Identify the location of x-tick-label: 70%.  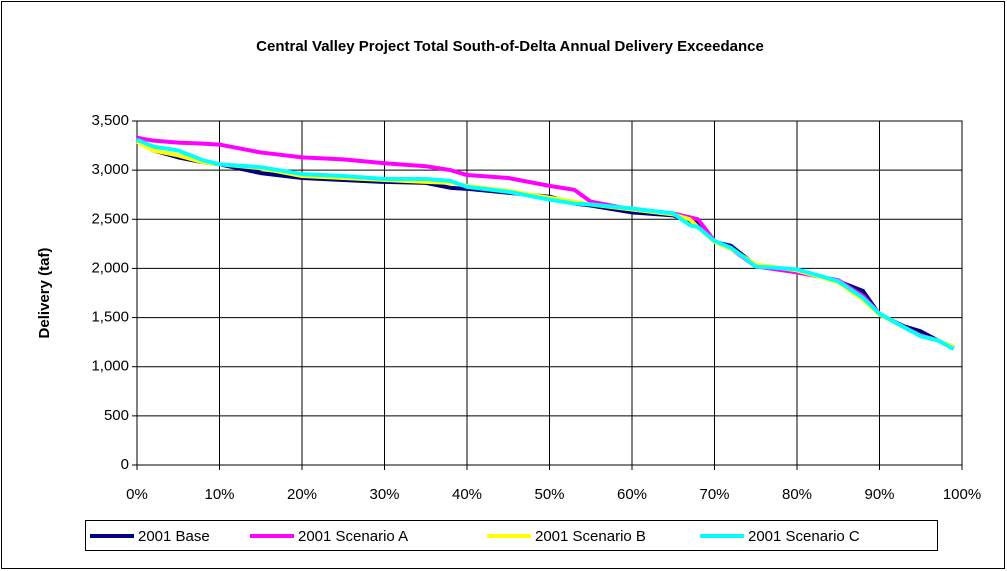
(714, 494).